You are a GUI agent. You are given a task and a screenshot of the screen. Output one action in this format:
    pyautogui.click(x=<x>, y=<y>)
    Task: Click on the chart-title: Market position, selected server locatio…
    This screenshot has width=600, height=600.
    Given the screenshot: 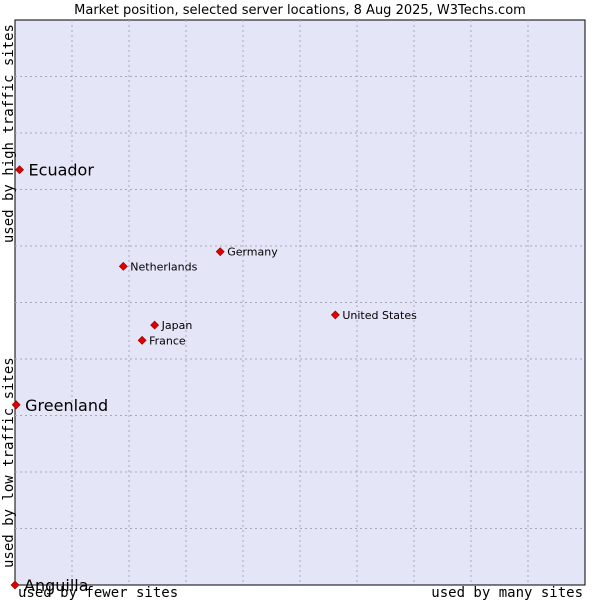 What is the action you would take?
    pyautogui.click(x=300, y=10)
    